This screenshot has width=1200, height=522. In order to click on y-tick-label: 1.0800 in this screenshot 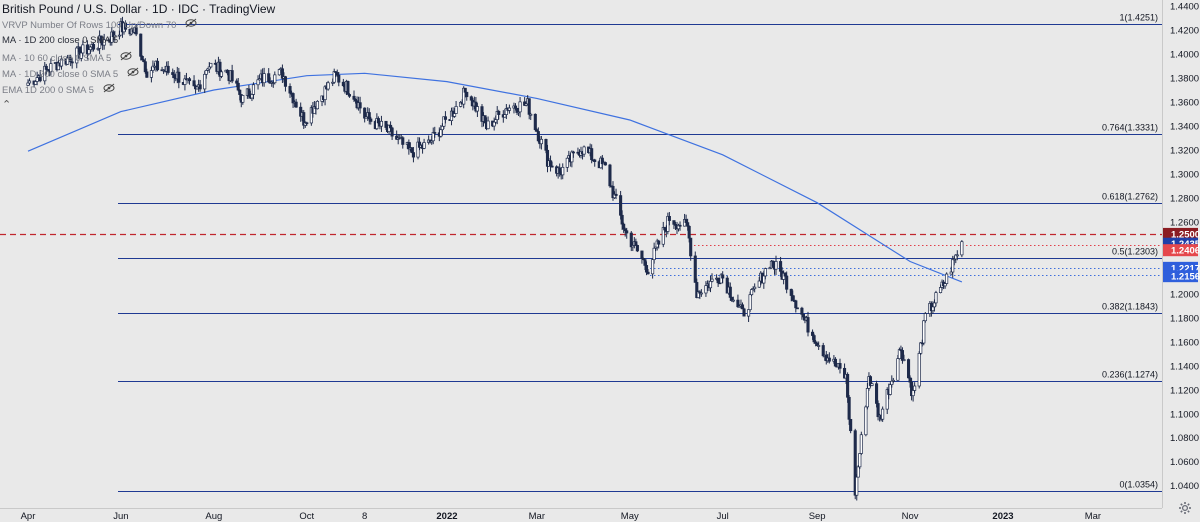, I will do `click(1184, 438)`.